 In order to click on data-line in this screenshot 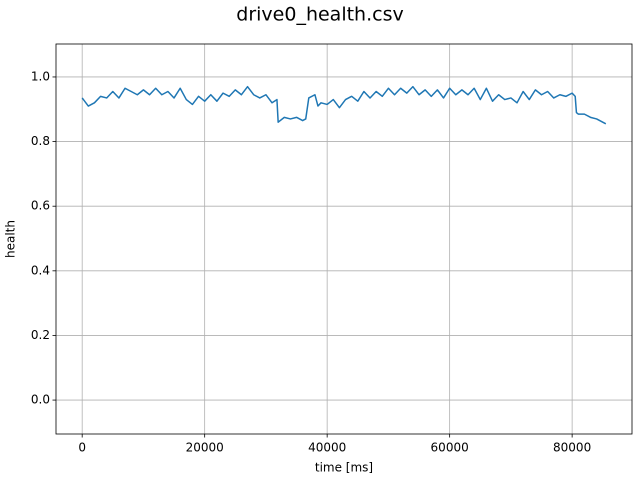, I will do `click(344, 105)`.